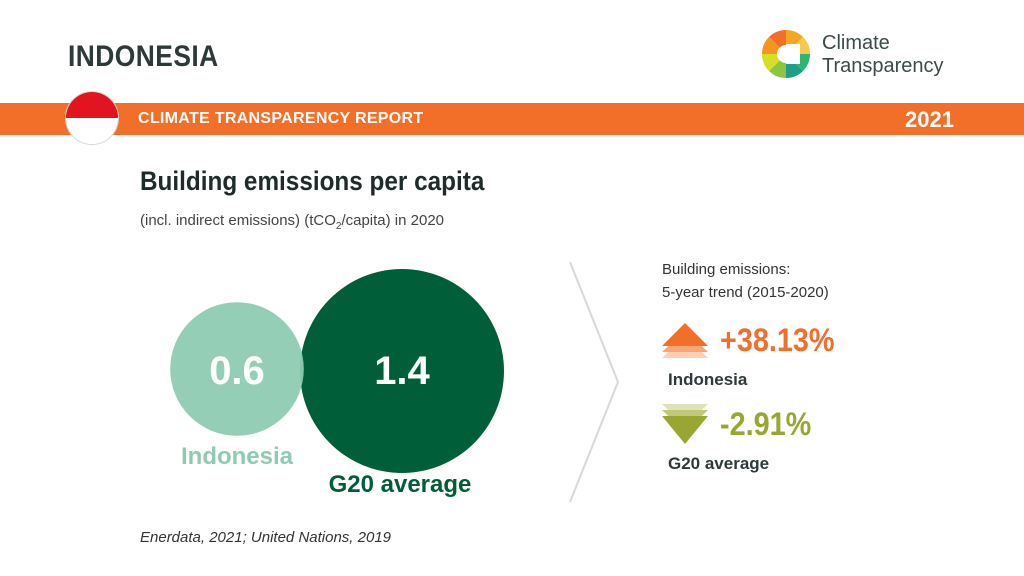 This screenshot has height=576, width=1024. Describe the element at coordinates (512, 119) in the screenshot. I see `report-banner: CLIMATE TRANSPARENCY REPORT 2021` at that location.